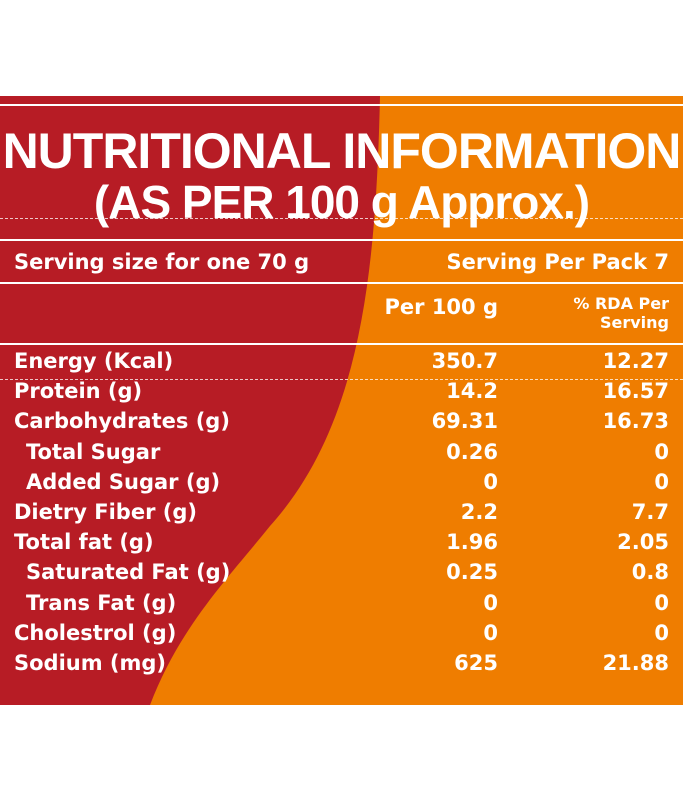  I want to click on per-100g-value: 14.2, so click(472, 391).